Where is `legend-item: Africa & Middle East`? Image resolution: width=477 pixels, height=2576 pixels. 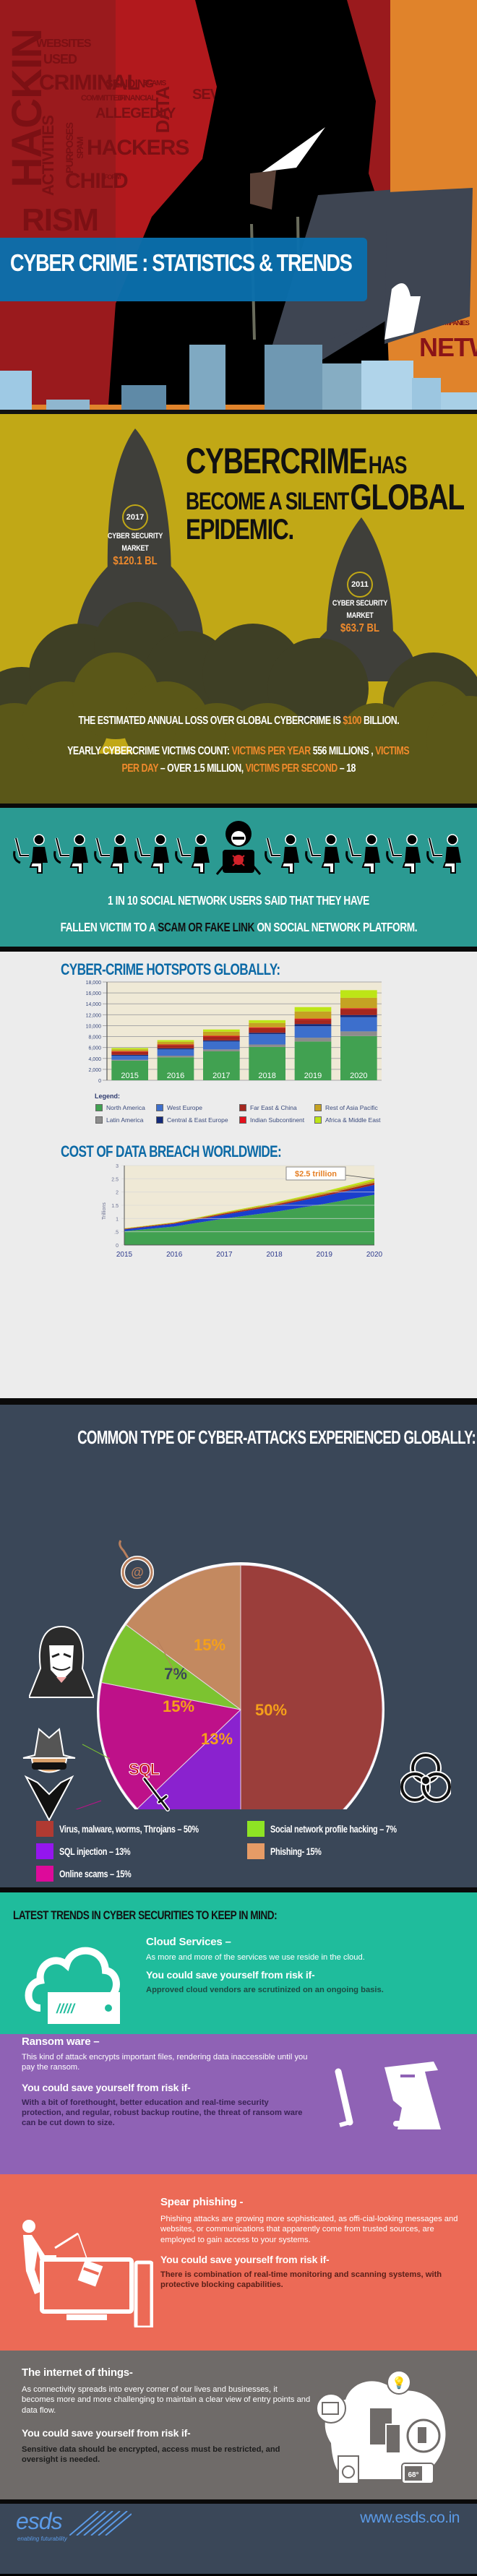 legend-item: Africa & Middle East is located at coordinates (350, 1120).